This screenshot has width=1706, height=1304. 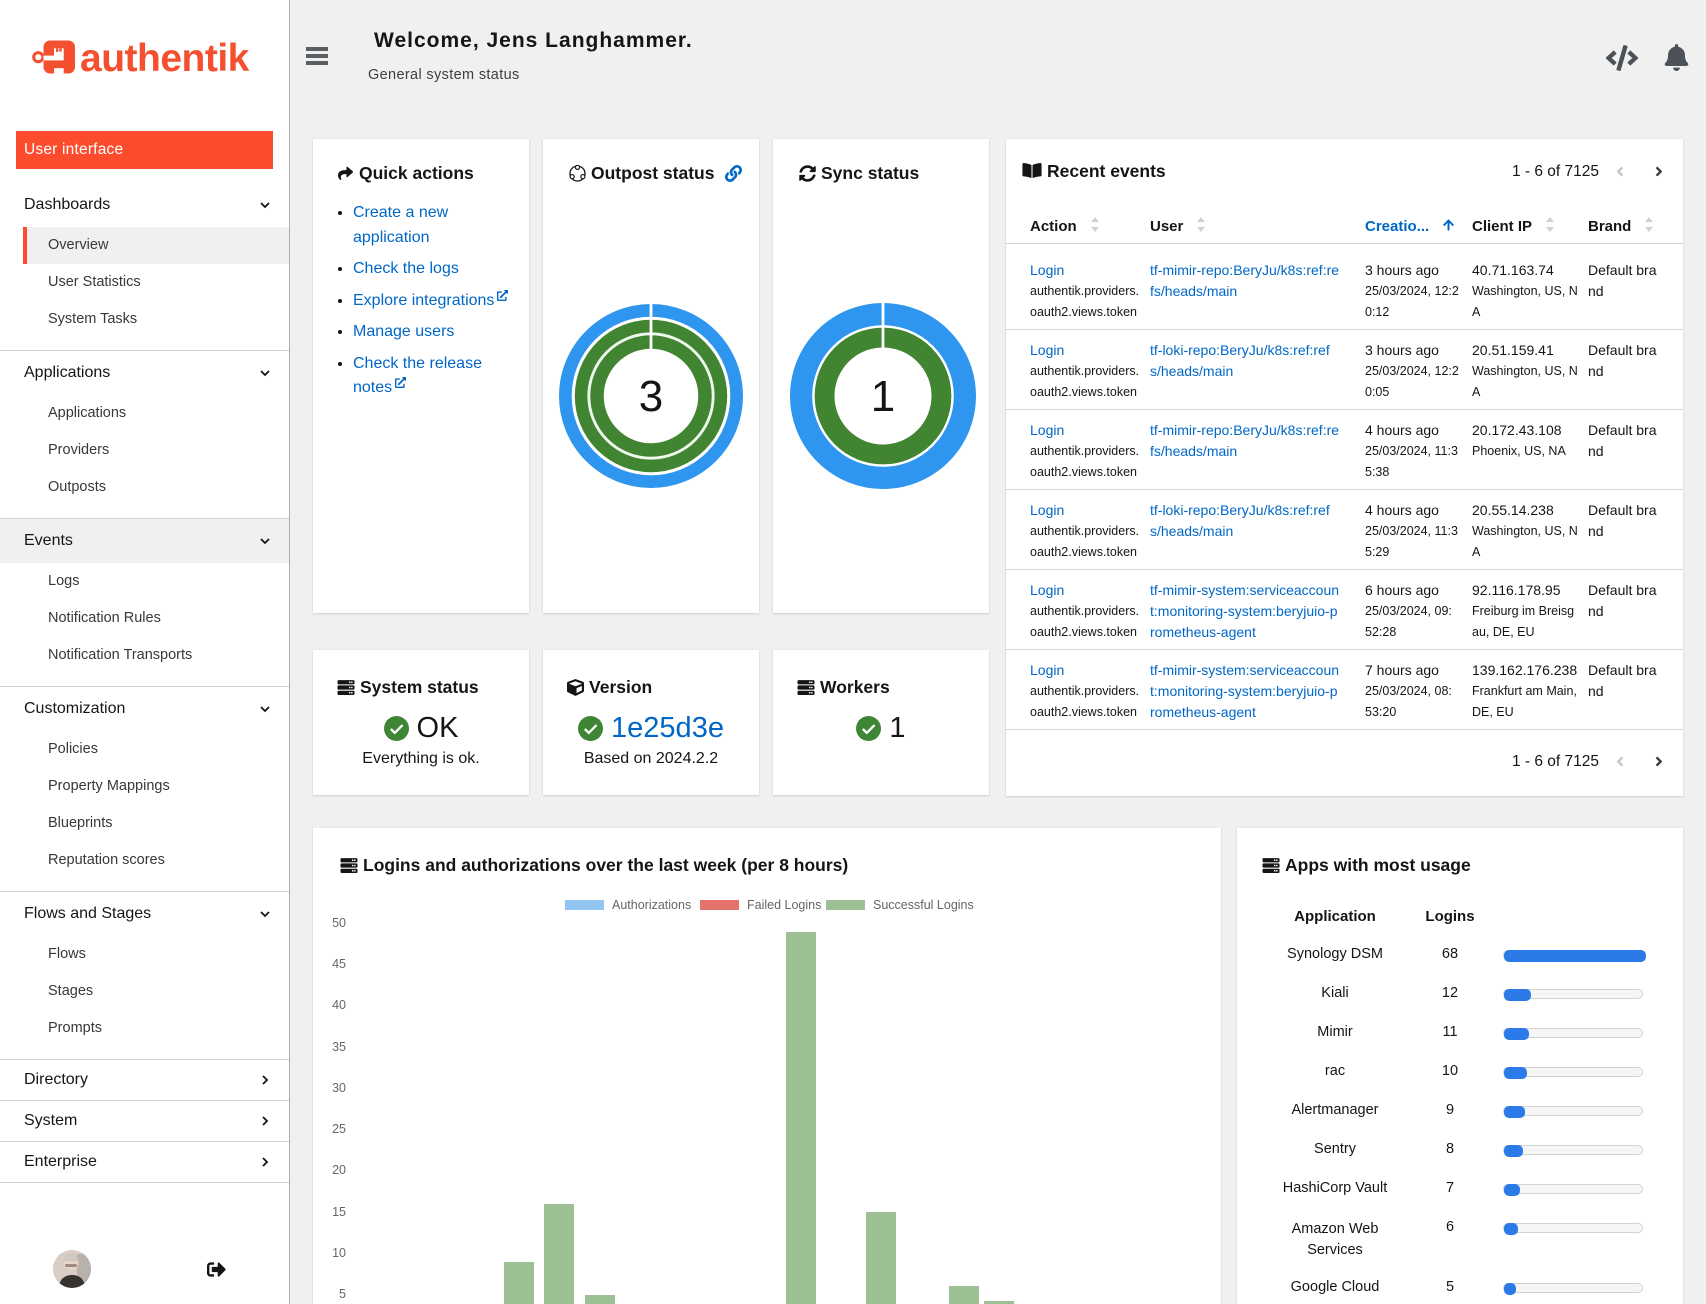 What do you see at coordinates (651, 396) in the screenshot?
I see `svg-text: 3` at bounding box center [651, 396].